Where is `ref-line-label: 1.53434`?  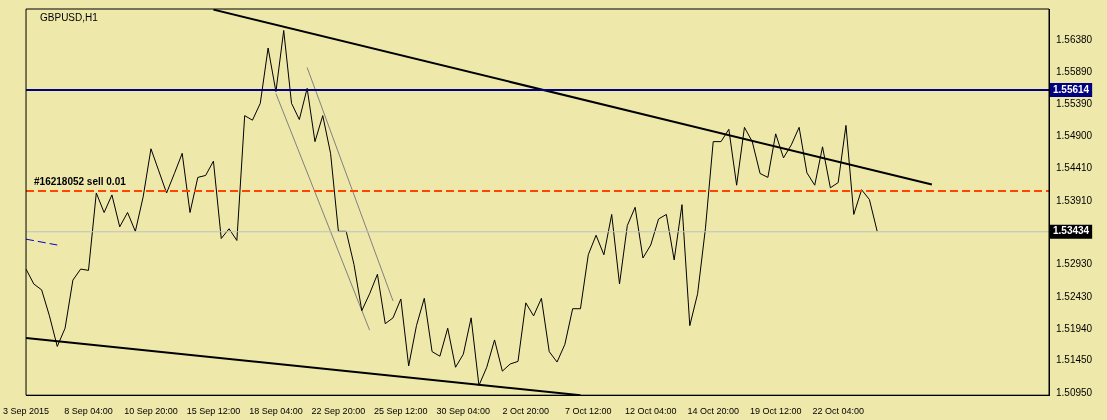
ref-line-label: 1.53434 is located at coordinates (1071, 231).